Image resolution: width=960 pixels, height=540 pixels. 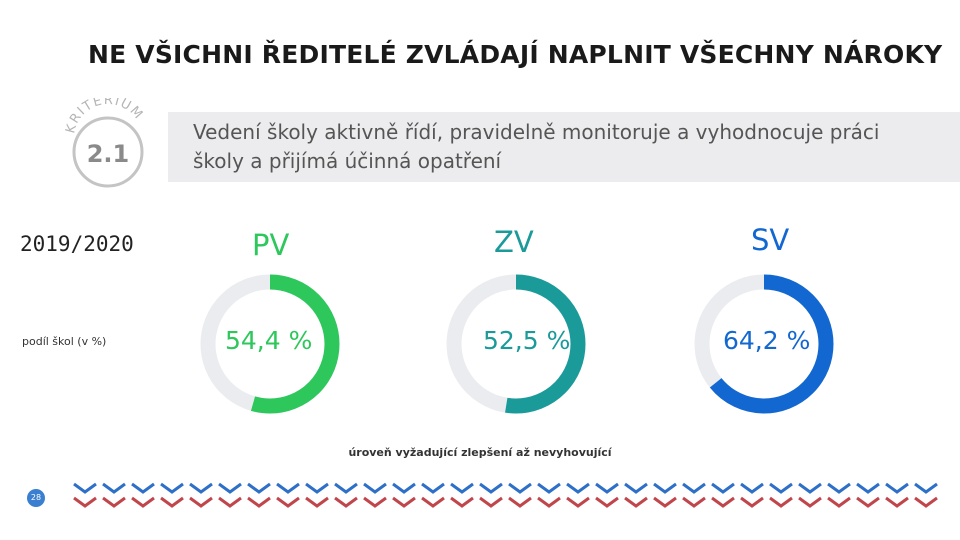 What do you see at coordinates (108, 154) in the screenshot?
I see `badge-number: 2.1` at bounding box center [108, 154].